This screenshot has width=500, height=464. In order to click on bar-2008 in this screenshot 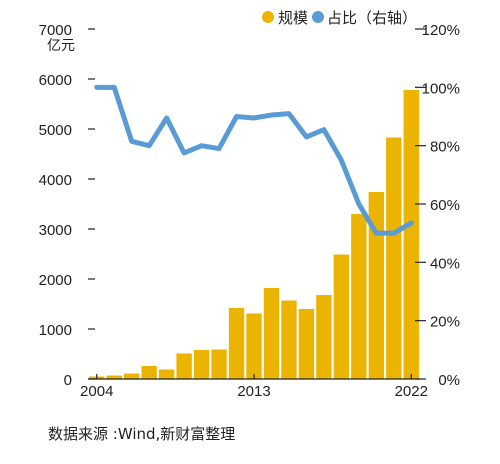, I will do `click(166, 374)`.